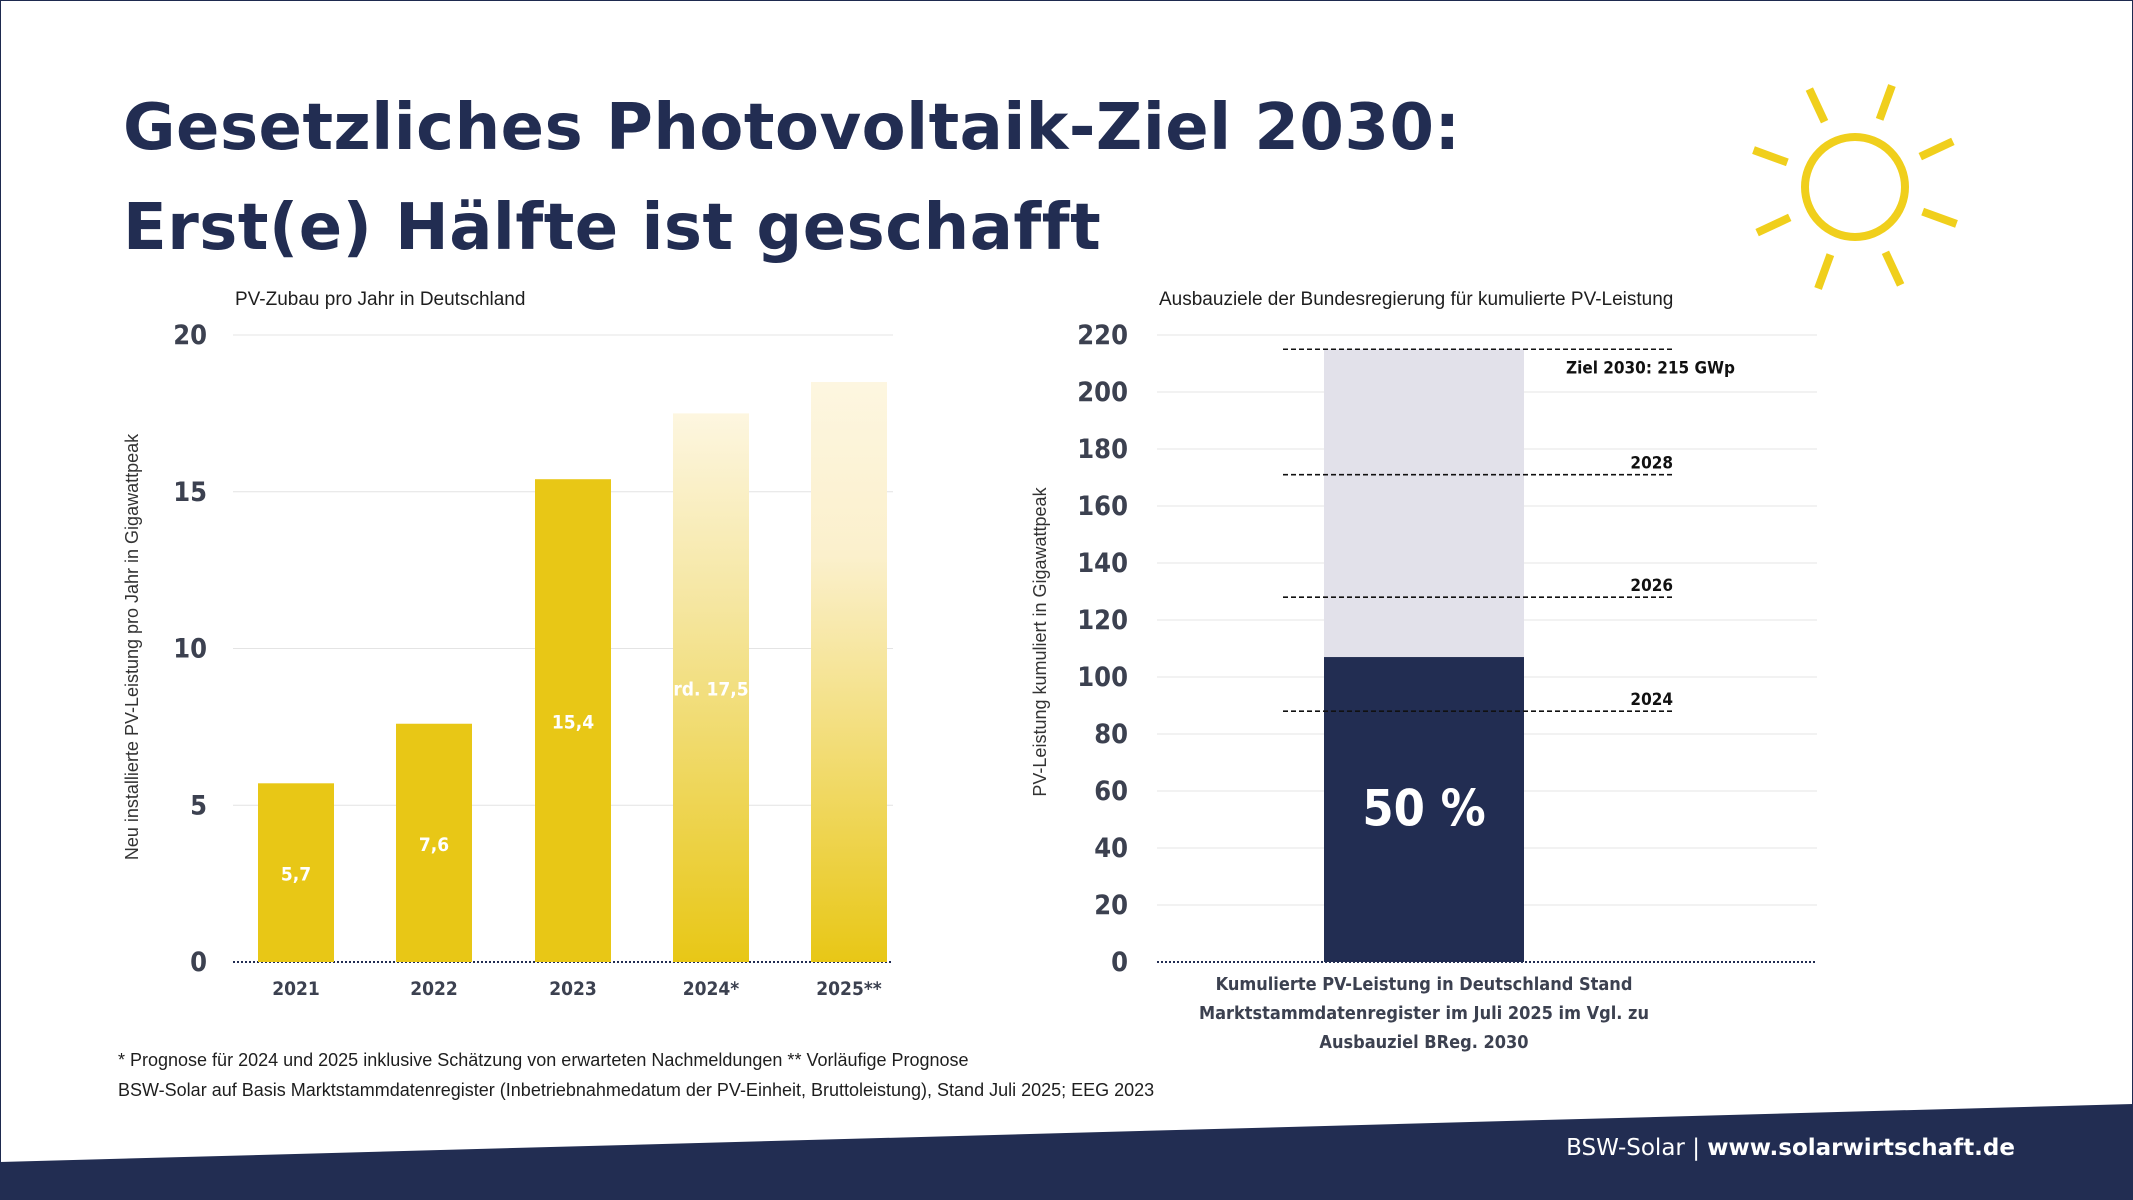  I want to click on target-label: 2024, so click(1651, 700).